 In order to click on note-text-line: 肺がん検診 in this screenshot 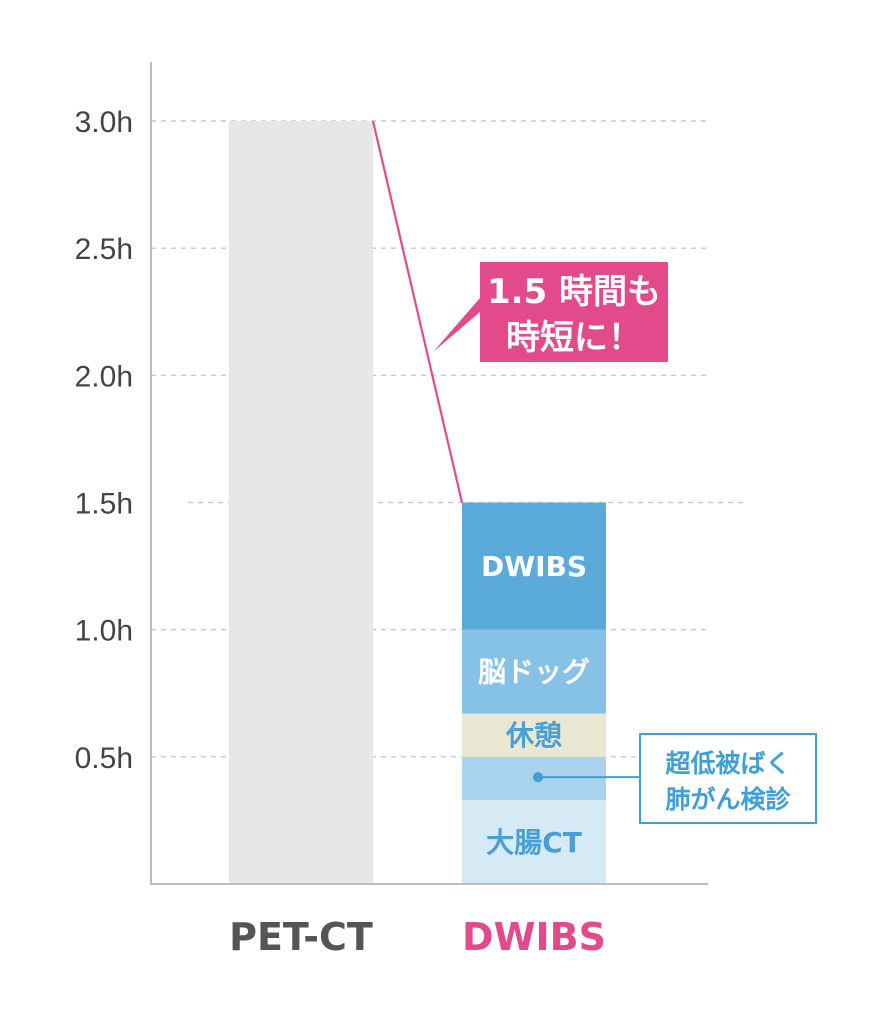, I will do `click(728, 799)`.